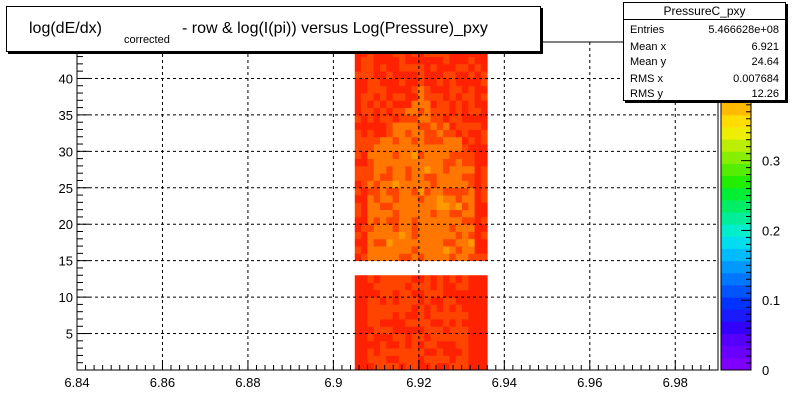 This screenshot has width=799, height=412. What do you see at coordinates (333, 382) in the screenshot?
I see `x-tick-label: 6.9` at bounding box center [333, 382].